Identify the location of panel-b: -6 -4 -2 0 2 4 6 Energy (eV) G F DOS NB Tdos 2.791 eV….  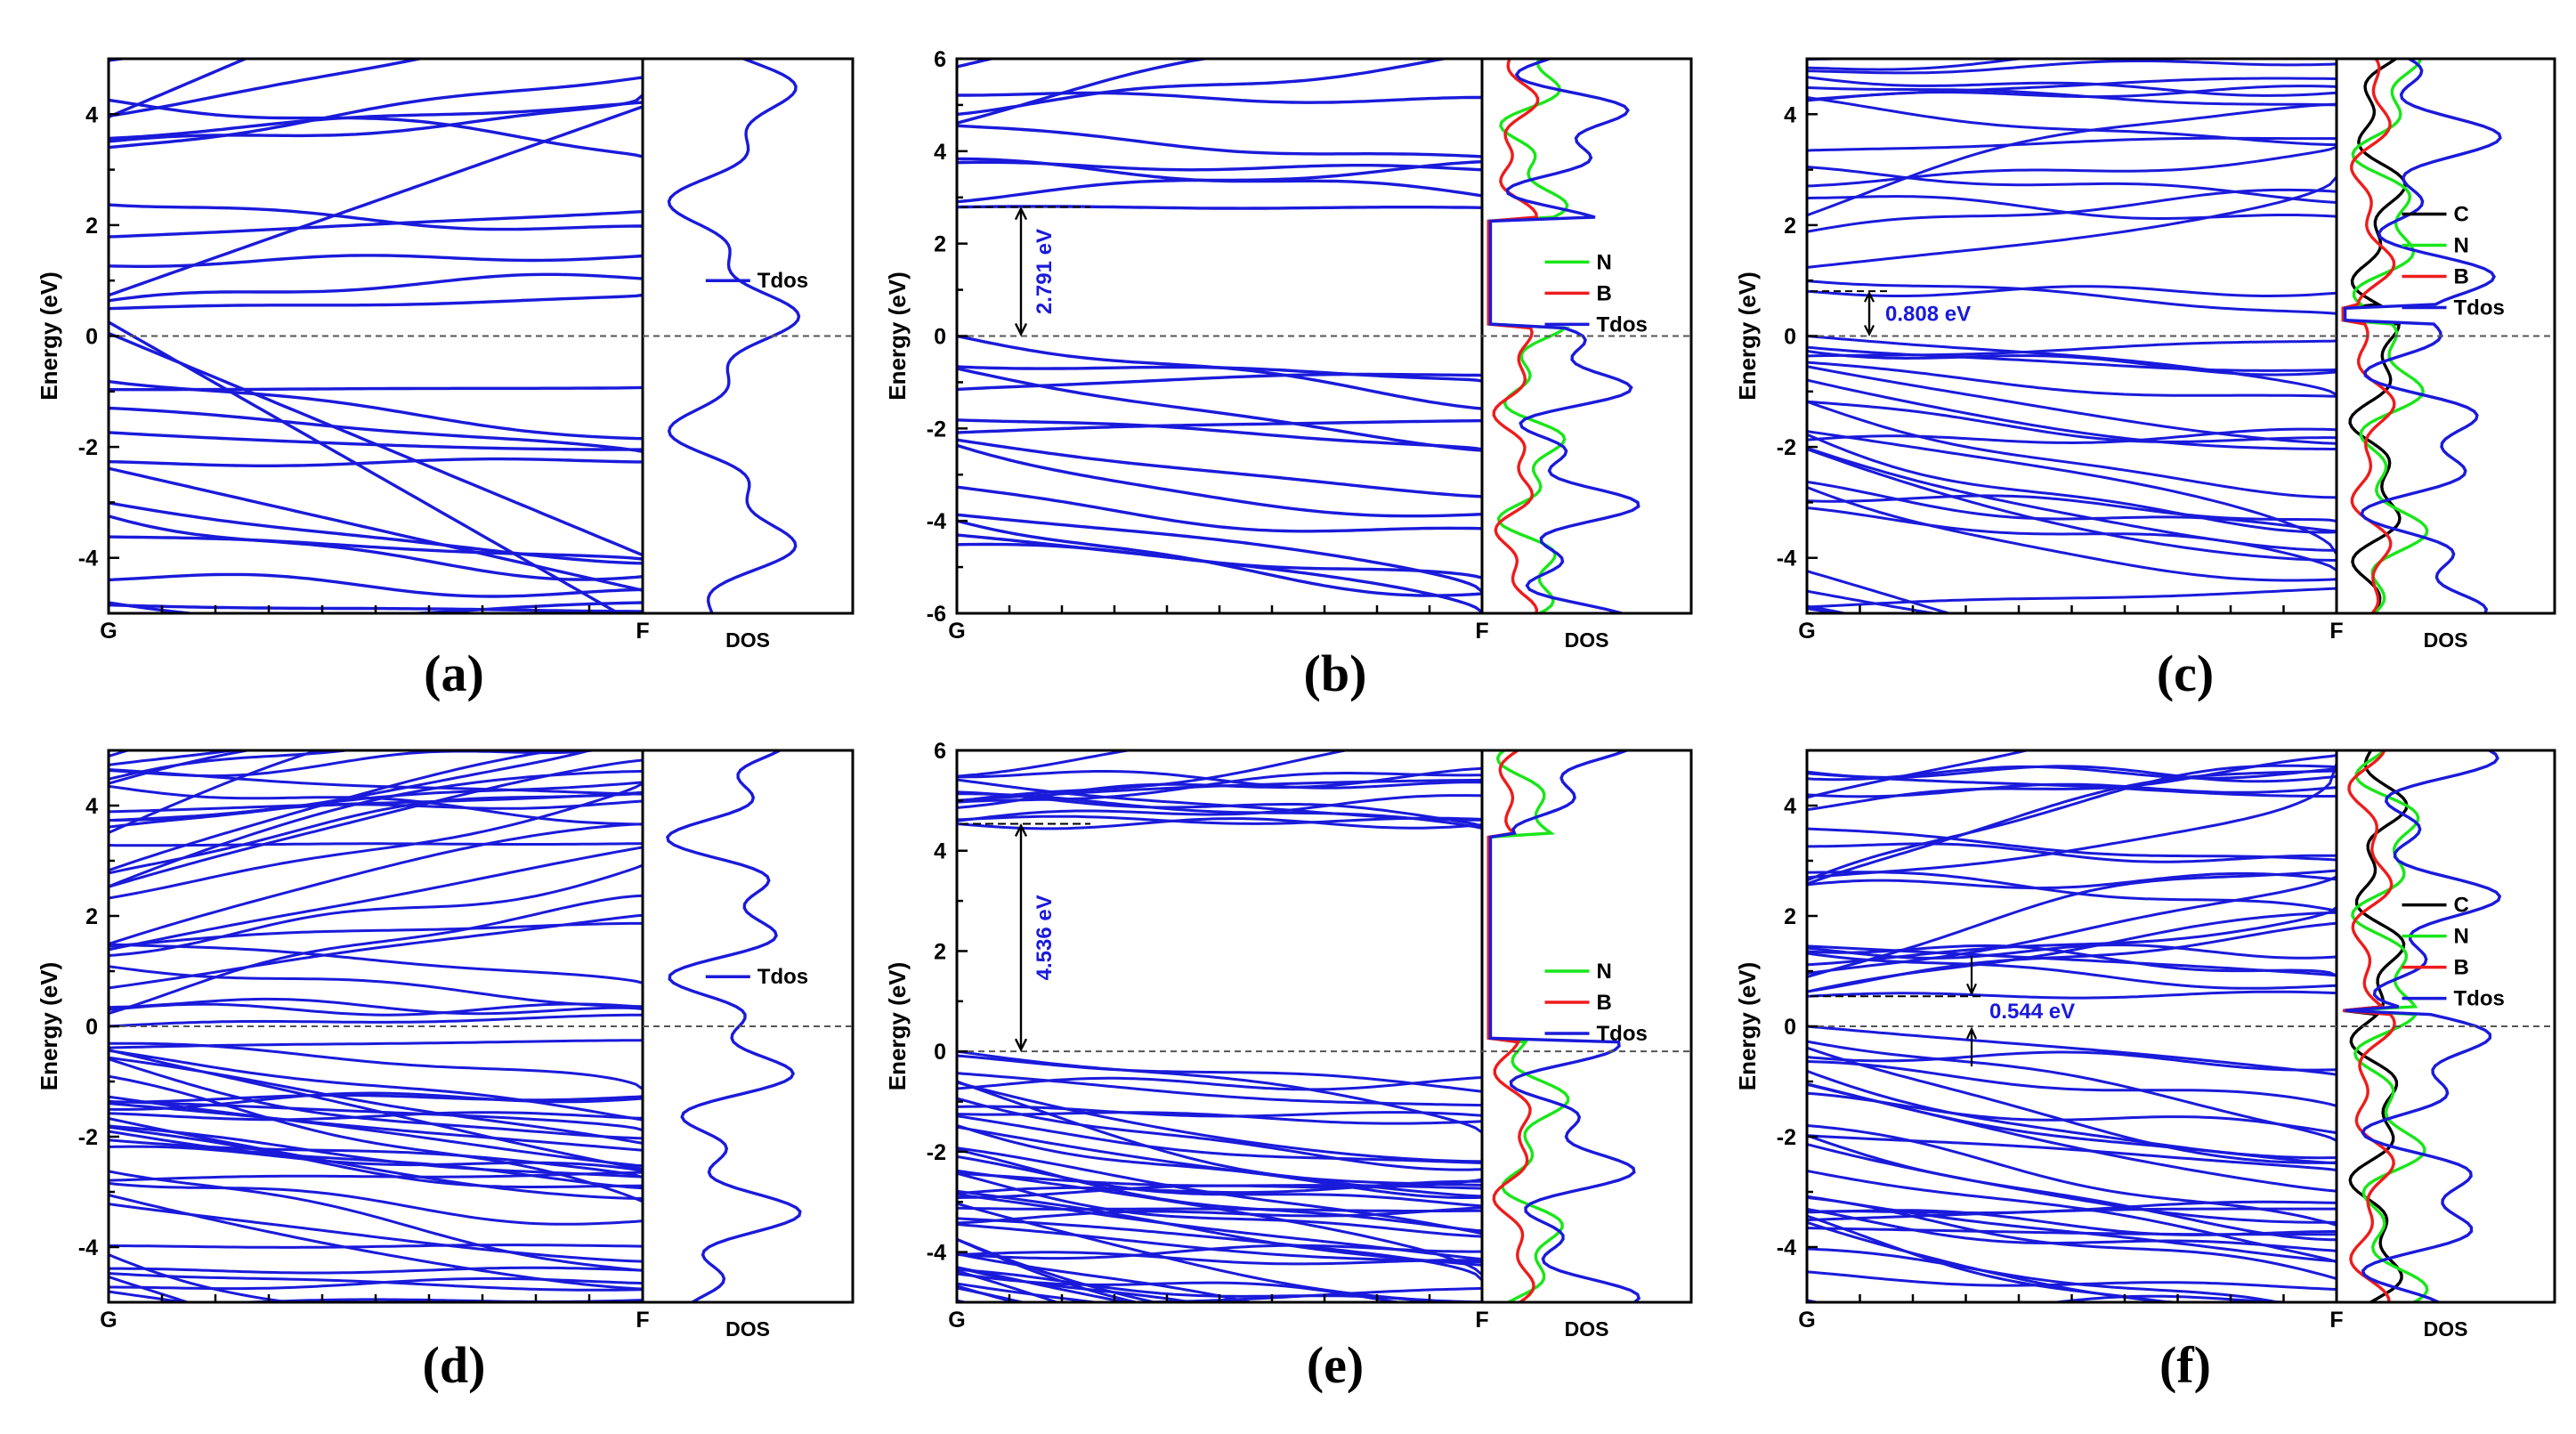
(1289, 374).